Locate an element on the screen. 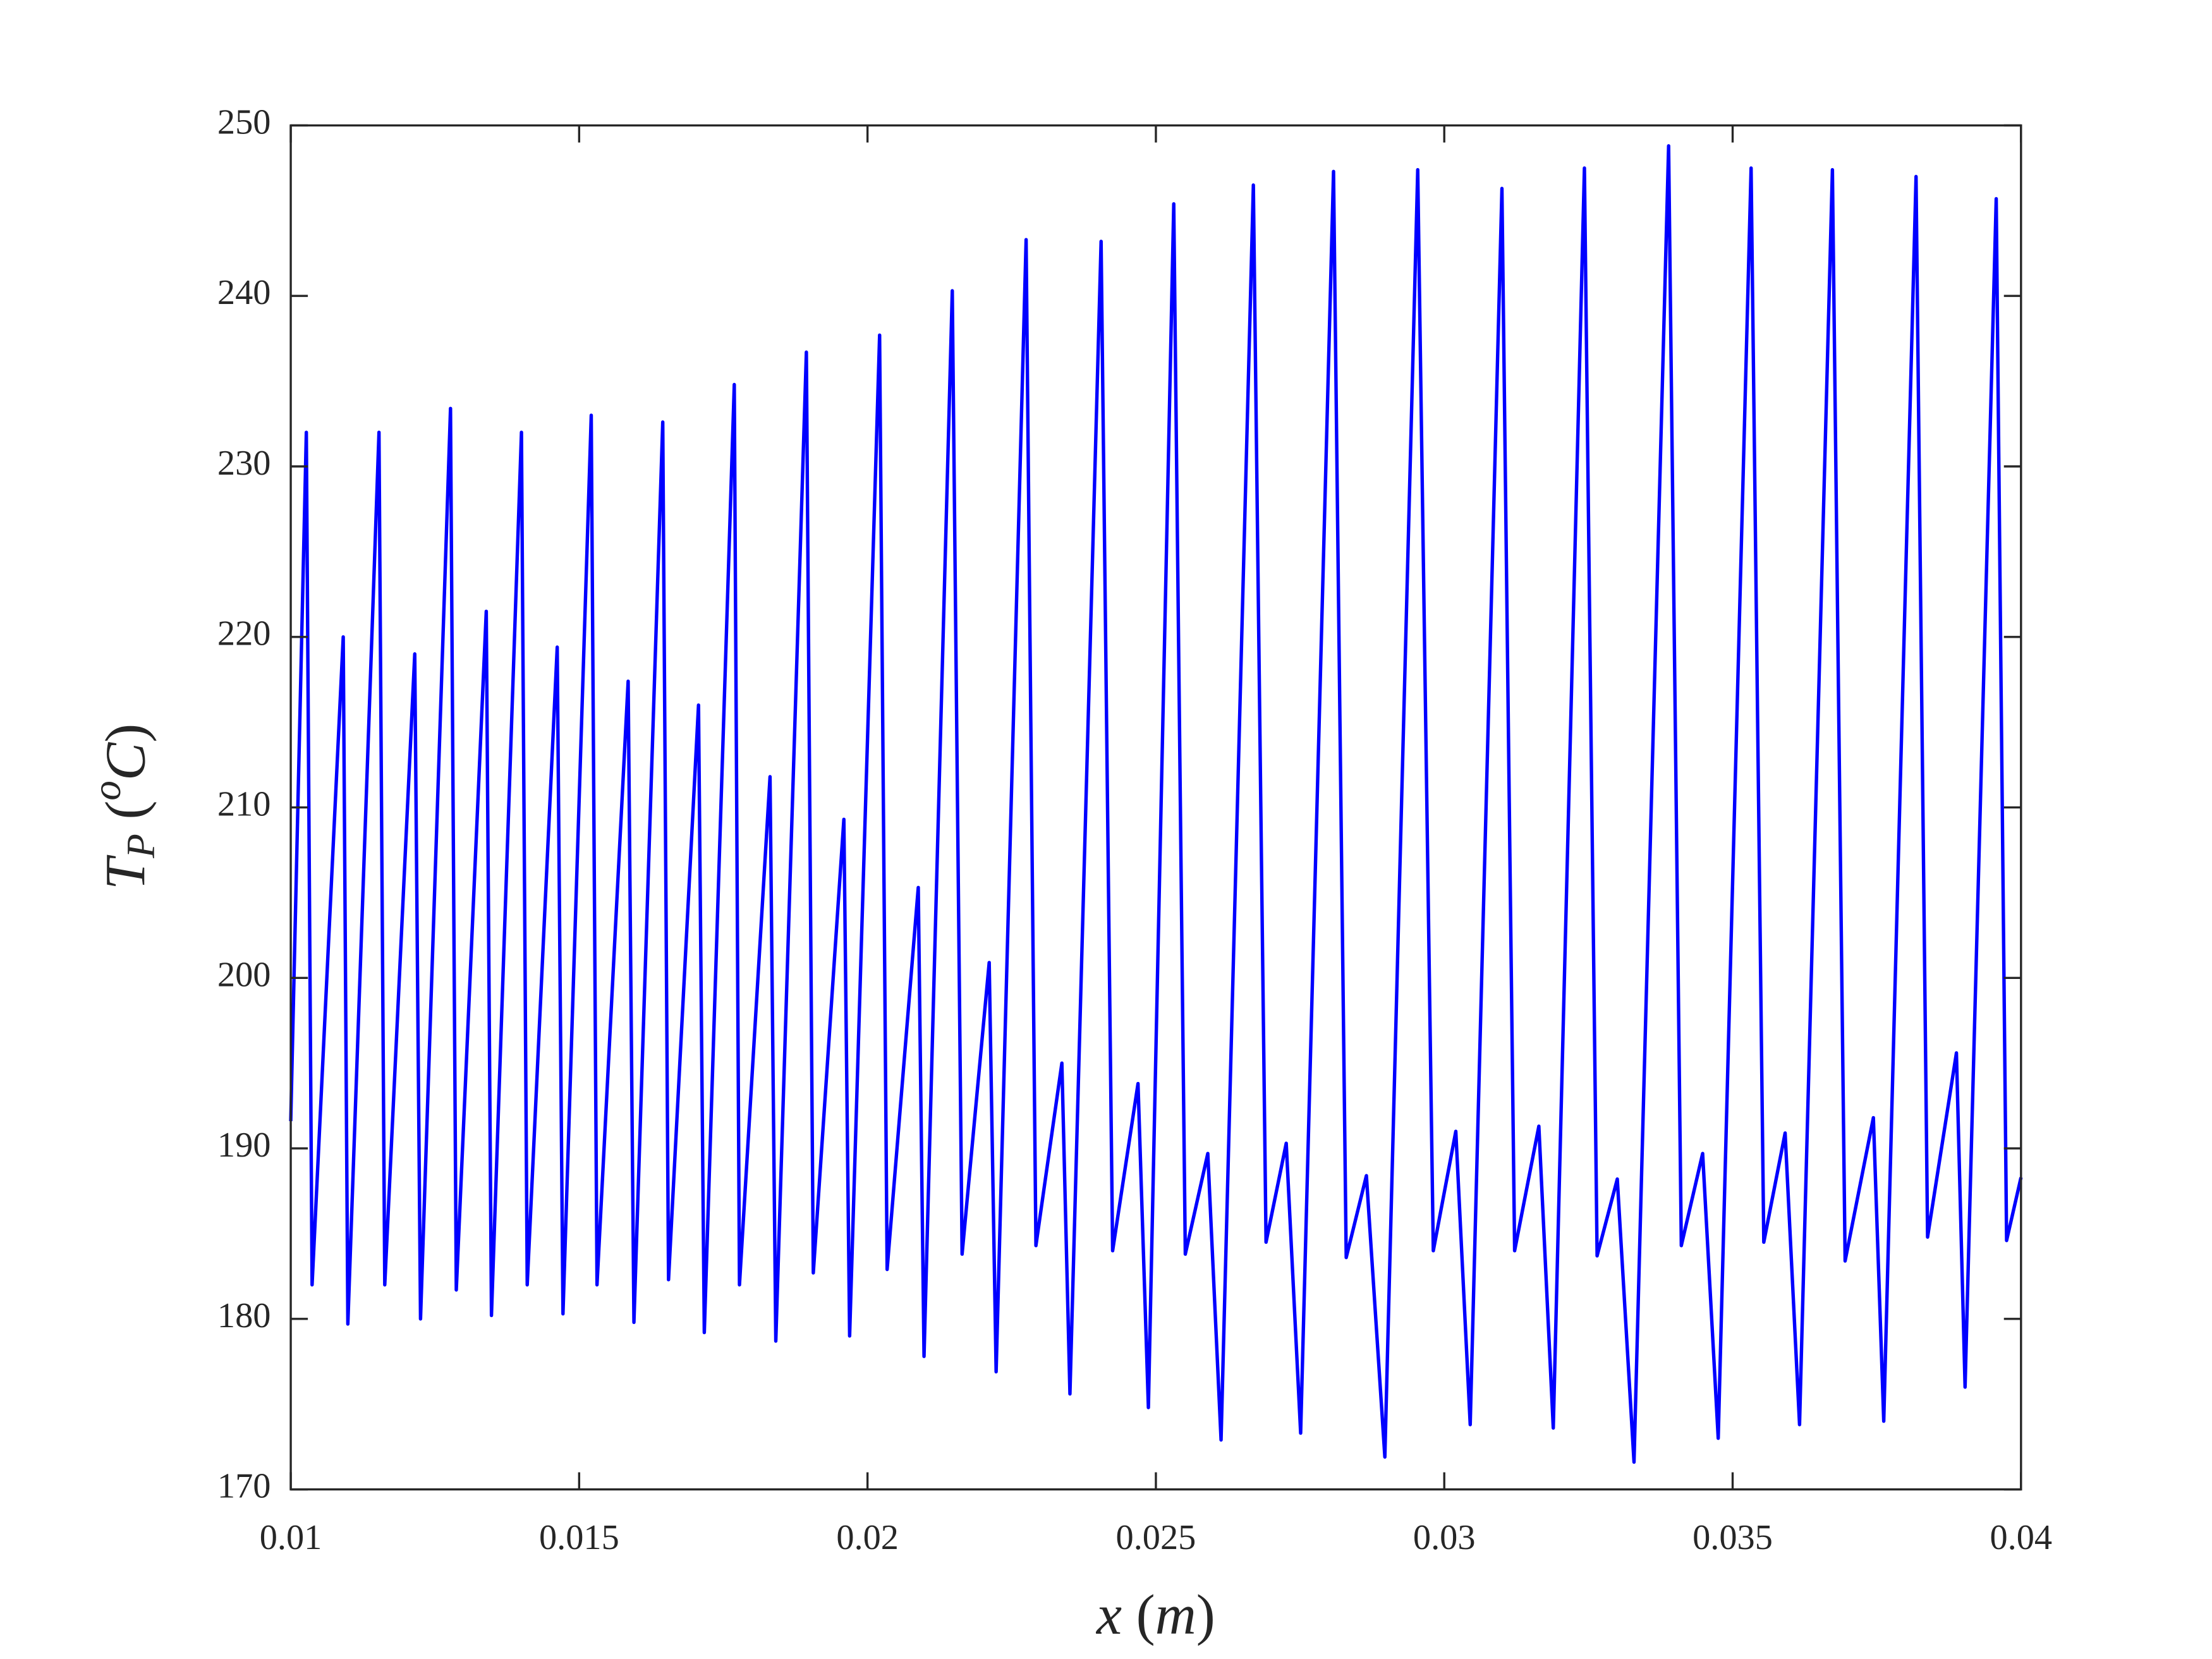 The width and height of the screenshot is (2212, 1659). y-label-part: ( is located at coordinates (125, 817).